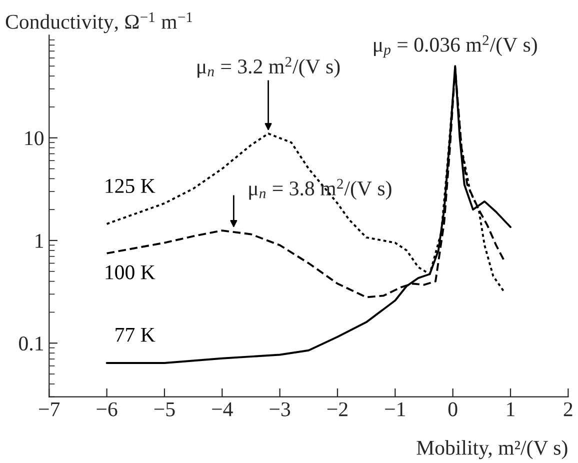 This screenshot has width=578, height=463. What do you see at coordinates (337, 409) in the screenshot?
I see `x-tick-label: −2` at bounding box center [337, 409].